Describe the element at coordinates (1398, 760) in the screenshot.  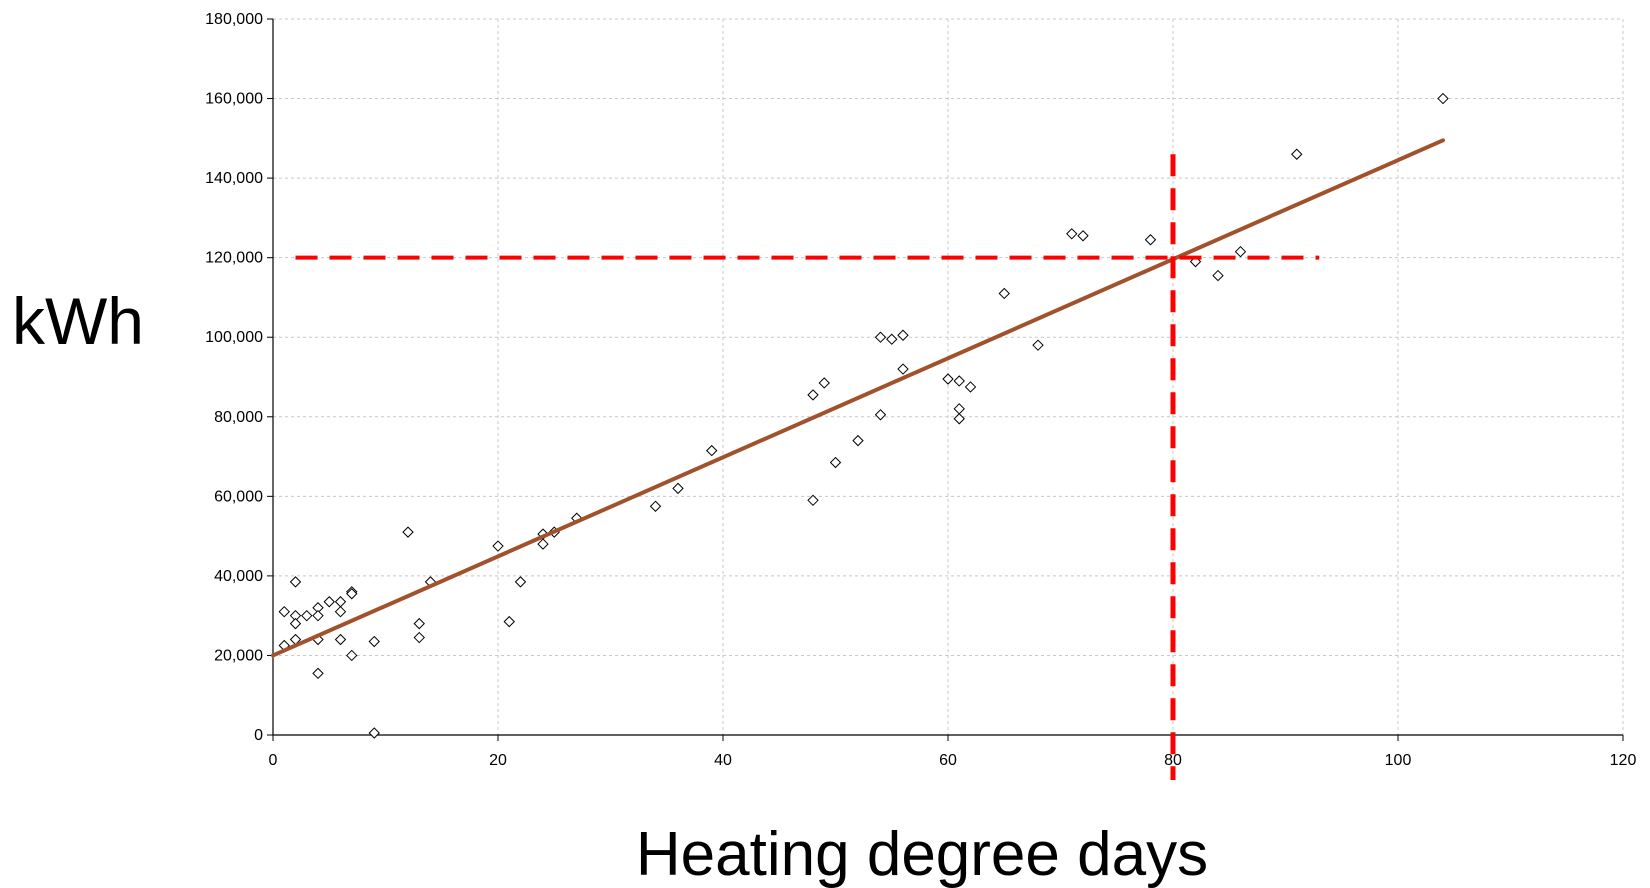
I see `x-tick-label: 100` at that location.